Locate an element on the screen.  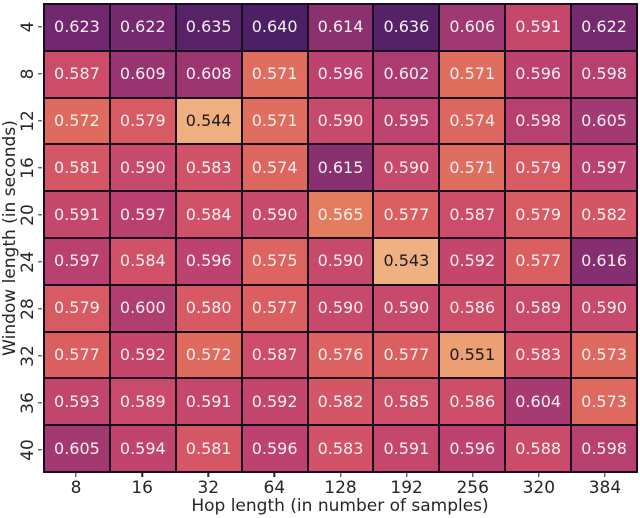
heatmap-cell-r6c5: 0.590 is located at coordinates (406, 308).